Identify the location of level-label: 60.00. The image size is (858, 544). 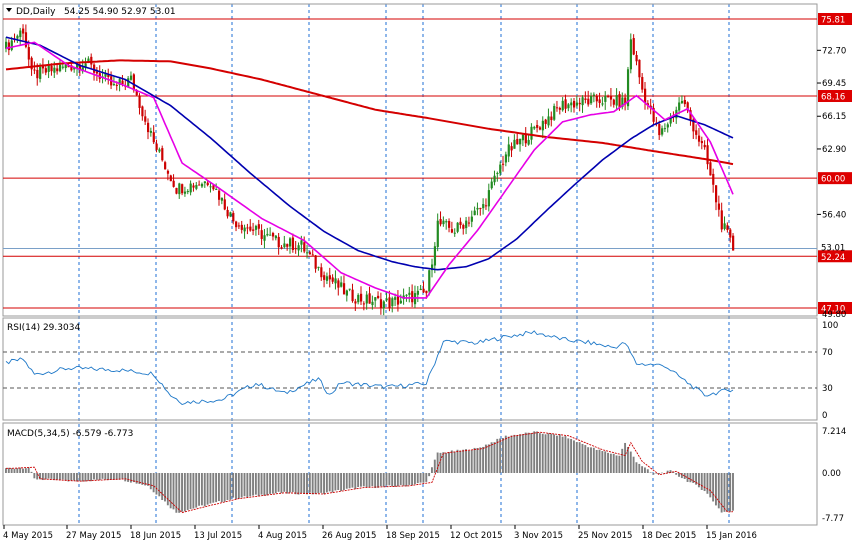
(833, 180).